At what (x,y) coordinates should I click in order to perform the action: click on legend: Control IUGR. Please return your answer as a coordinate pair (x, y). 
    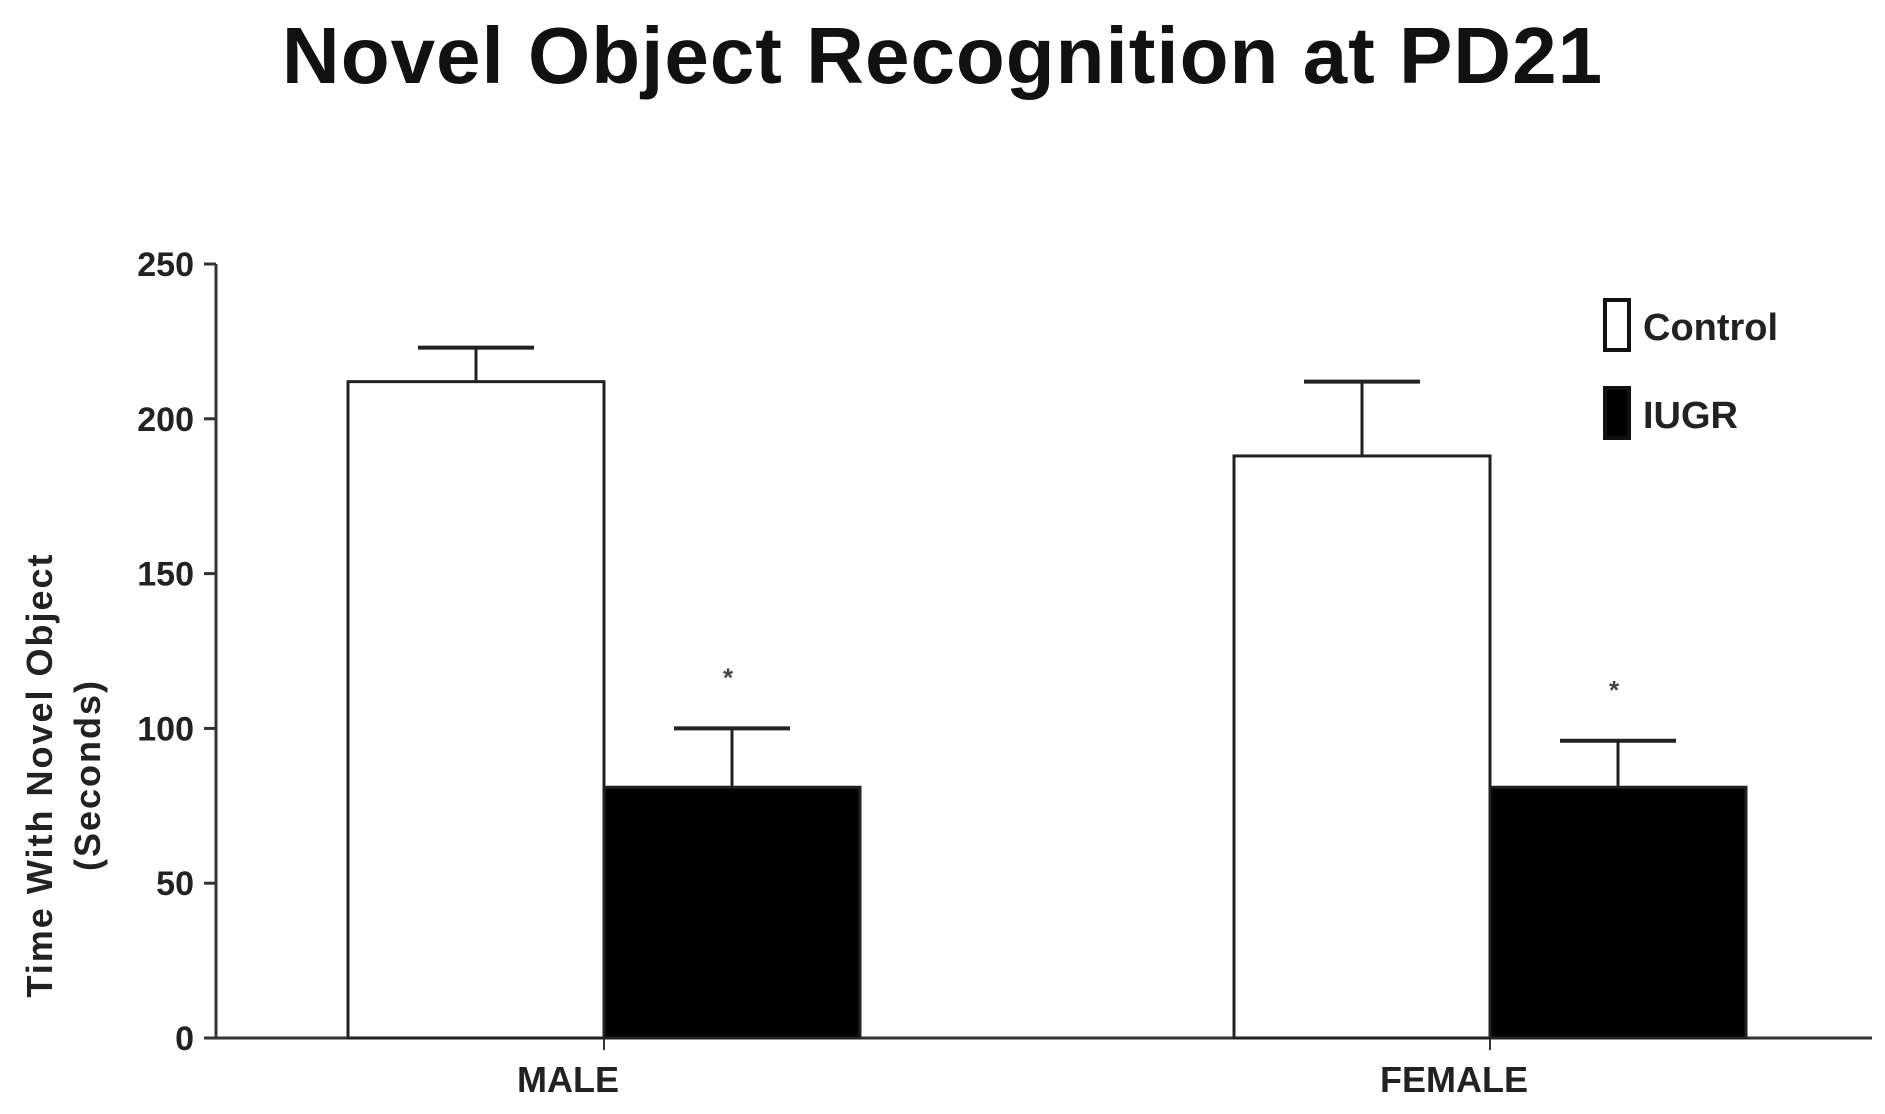
    Looking at the image, I should click on (1690, 369).